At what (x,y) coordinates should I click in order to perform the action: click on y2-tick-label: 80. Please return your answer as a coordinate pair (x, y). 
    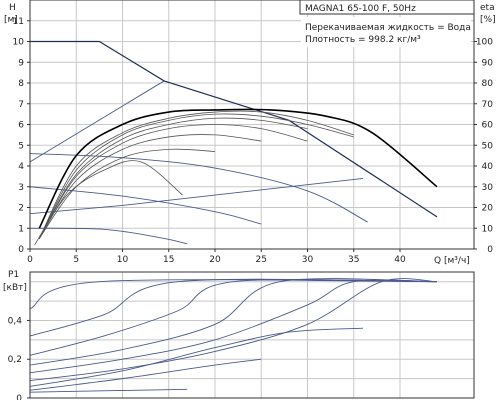
    Looking at the image, I should click on (488, 84).